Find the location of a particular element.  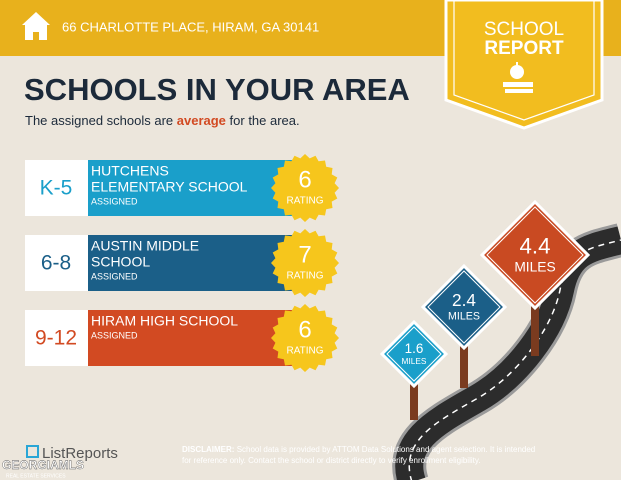

rating: 7 is located at coordinates (304, 254).